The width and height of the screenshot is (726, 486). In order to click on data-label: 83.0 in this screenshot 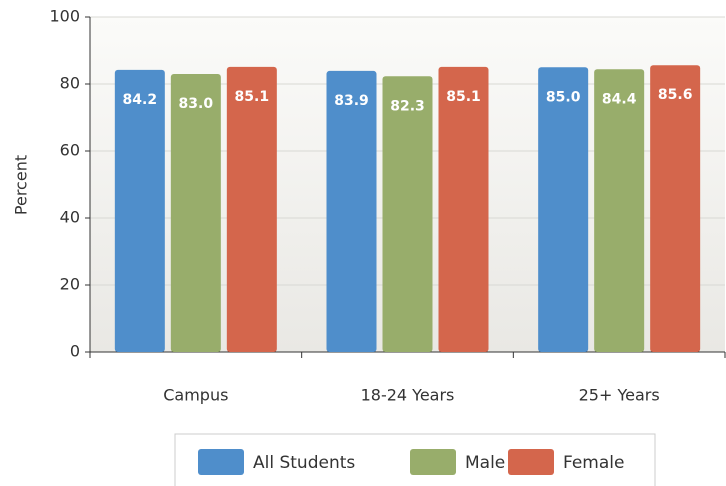, I will do `click(196, 104)`.